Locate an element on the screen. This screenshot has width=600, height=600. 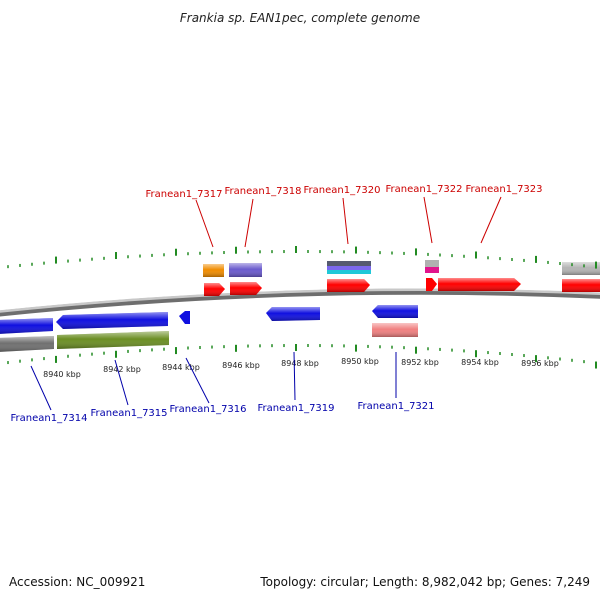
tick-label: 8940 kbp is located at coordinates (62, 374).